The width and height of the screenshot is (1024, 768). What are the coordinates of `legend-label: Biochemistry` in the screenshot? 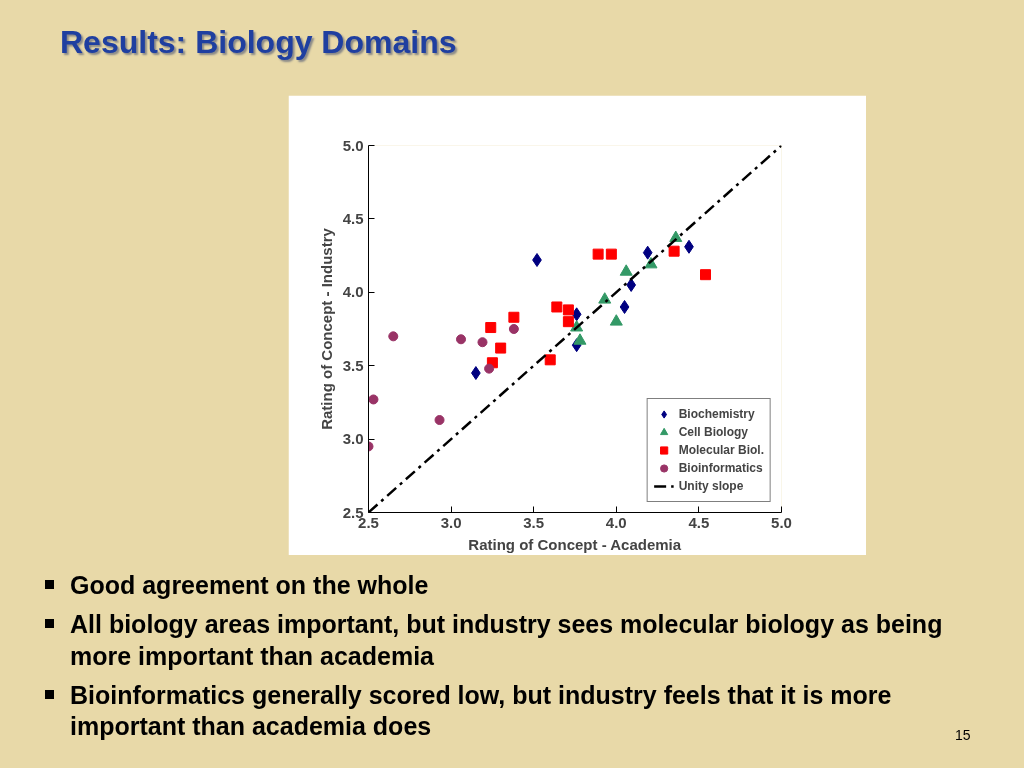 It's located at (716, 414).